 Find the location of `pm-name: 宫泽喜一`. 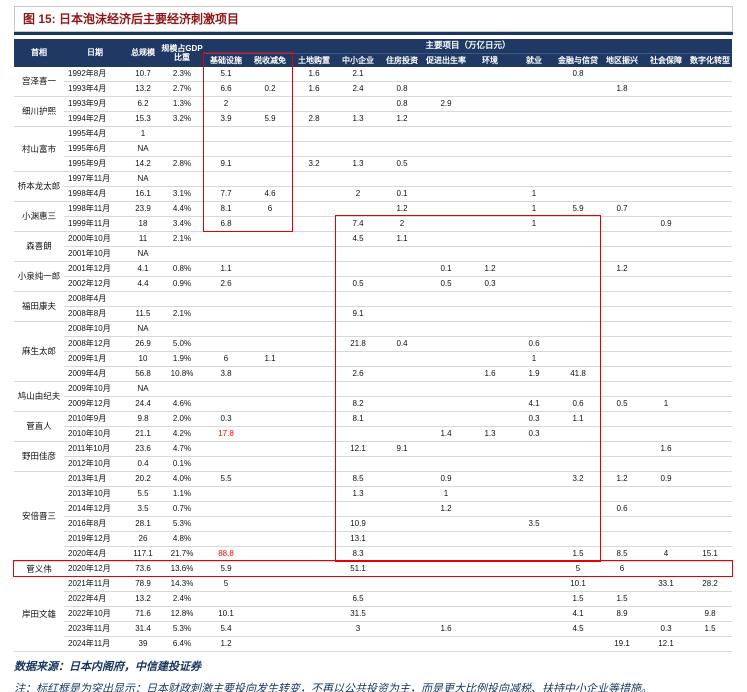

pm-name: 宫泽喜一 is located at coordinates (39, 81).